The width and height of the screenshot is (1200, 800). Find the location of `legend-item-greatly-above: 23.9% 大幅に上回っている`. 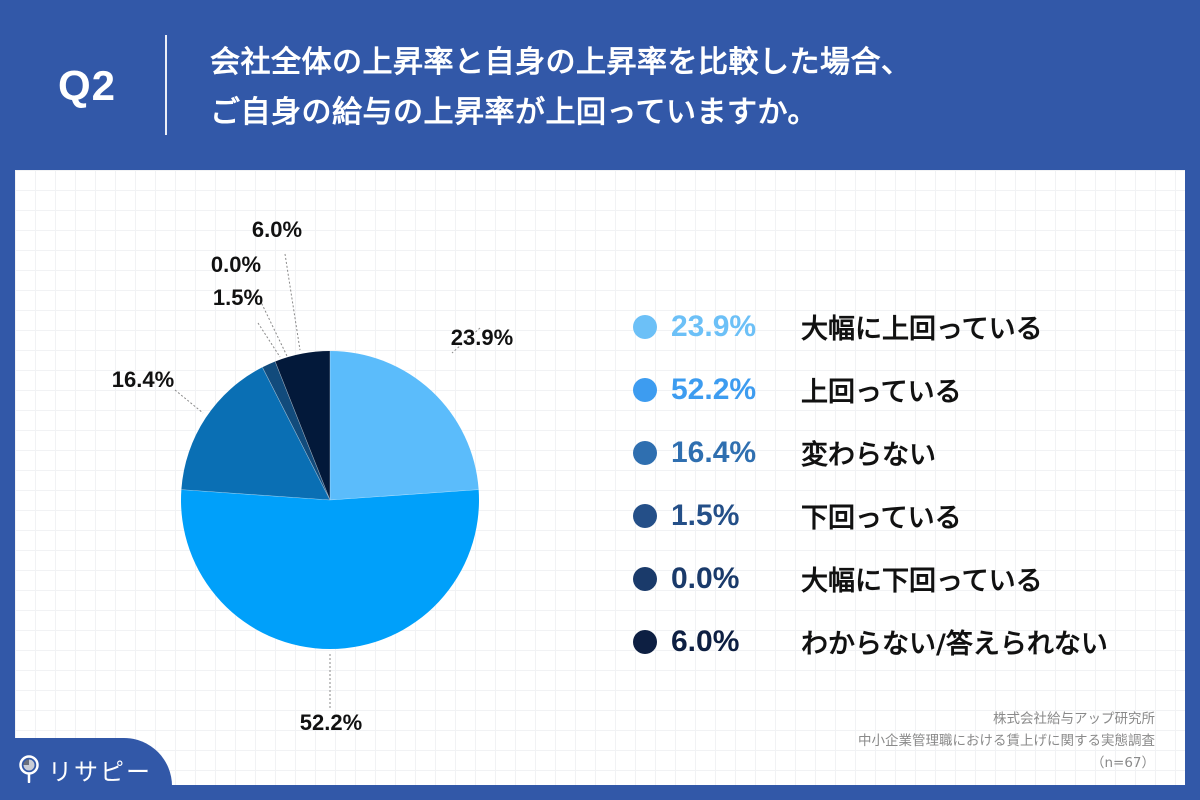

legend-item-greatly-above: 23.9% 大幅に上回っている is located at coordinates (870, 326).